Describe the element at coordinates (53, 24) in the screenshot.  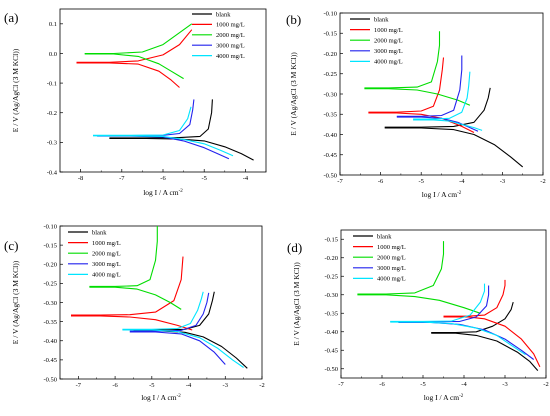
I see `y-tick-label: 0.1` at that location.